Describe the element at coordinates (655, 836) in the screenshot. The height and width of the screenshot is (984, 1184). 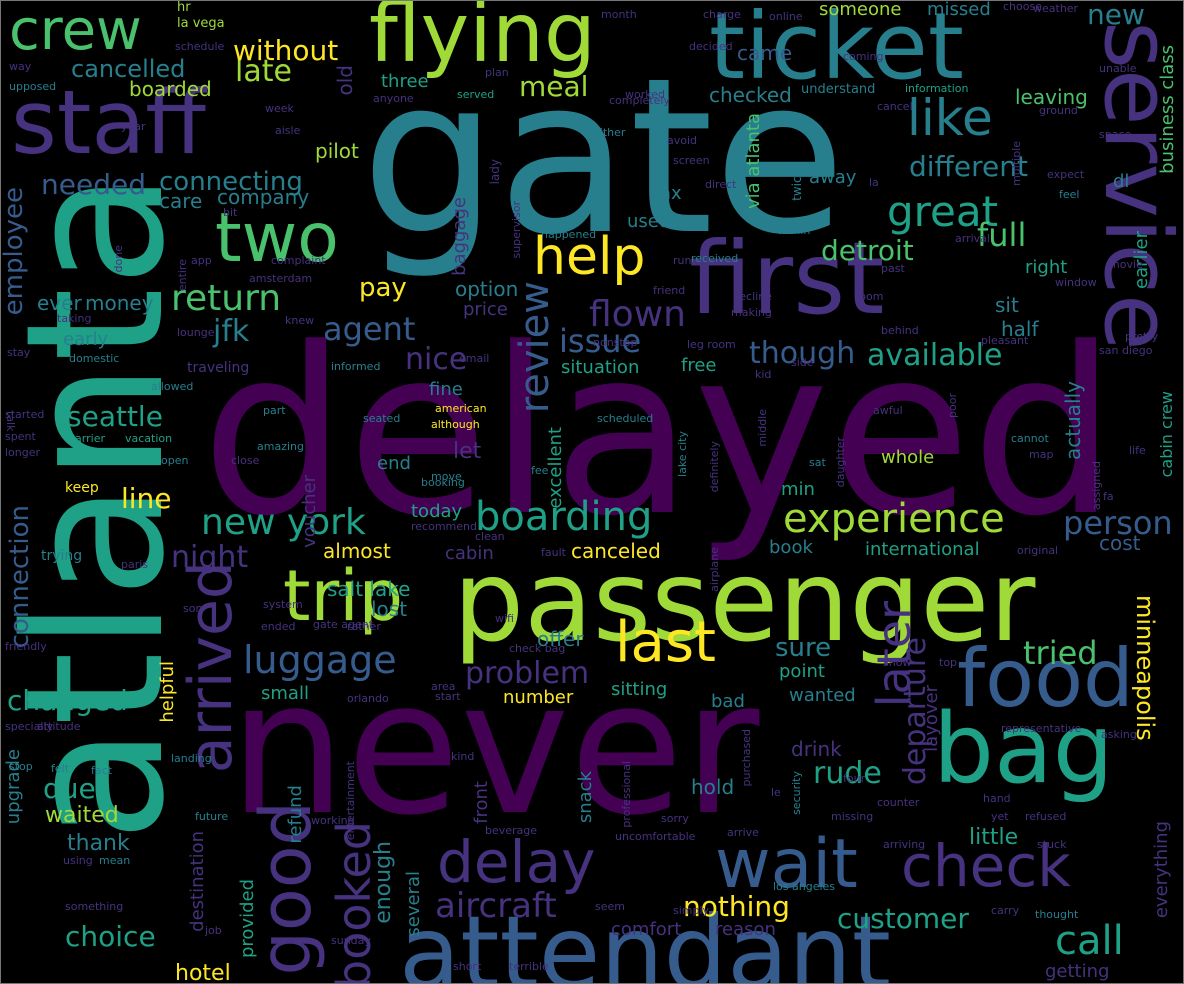
I see `word-uncomfortable: uncomfortable` at that location.